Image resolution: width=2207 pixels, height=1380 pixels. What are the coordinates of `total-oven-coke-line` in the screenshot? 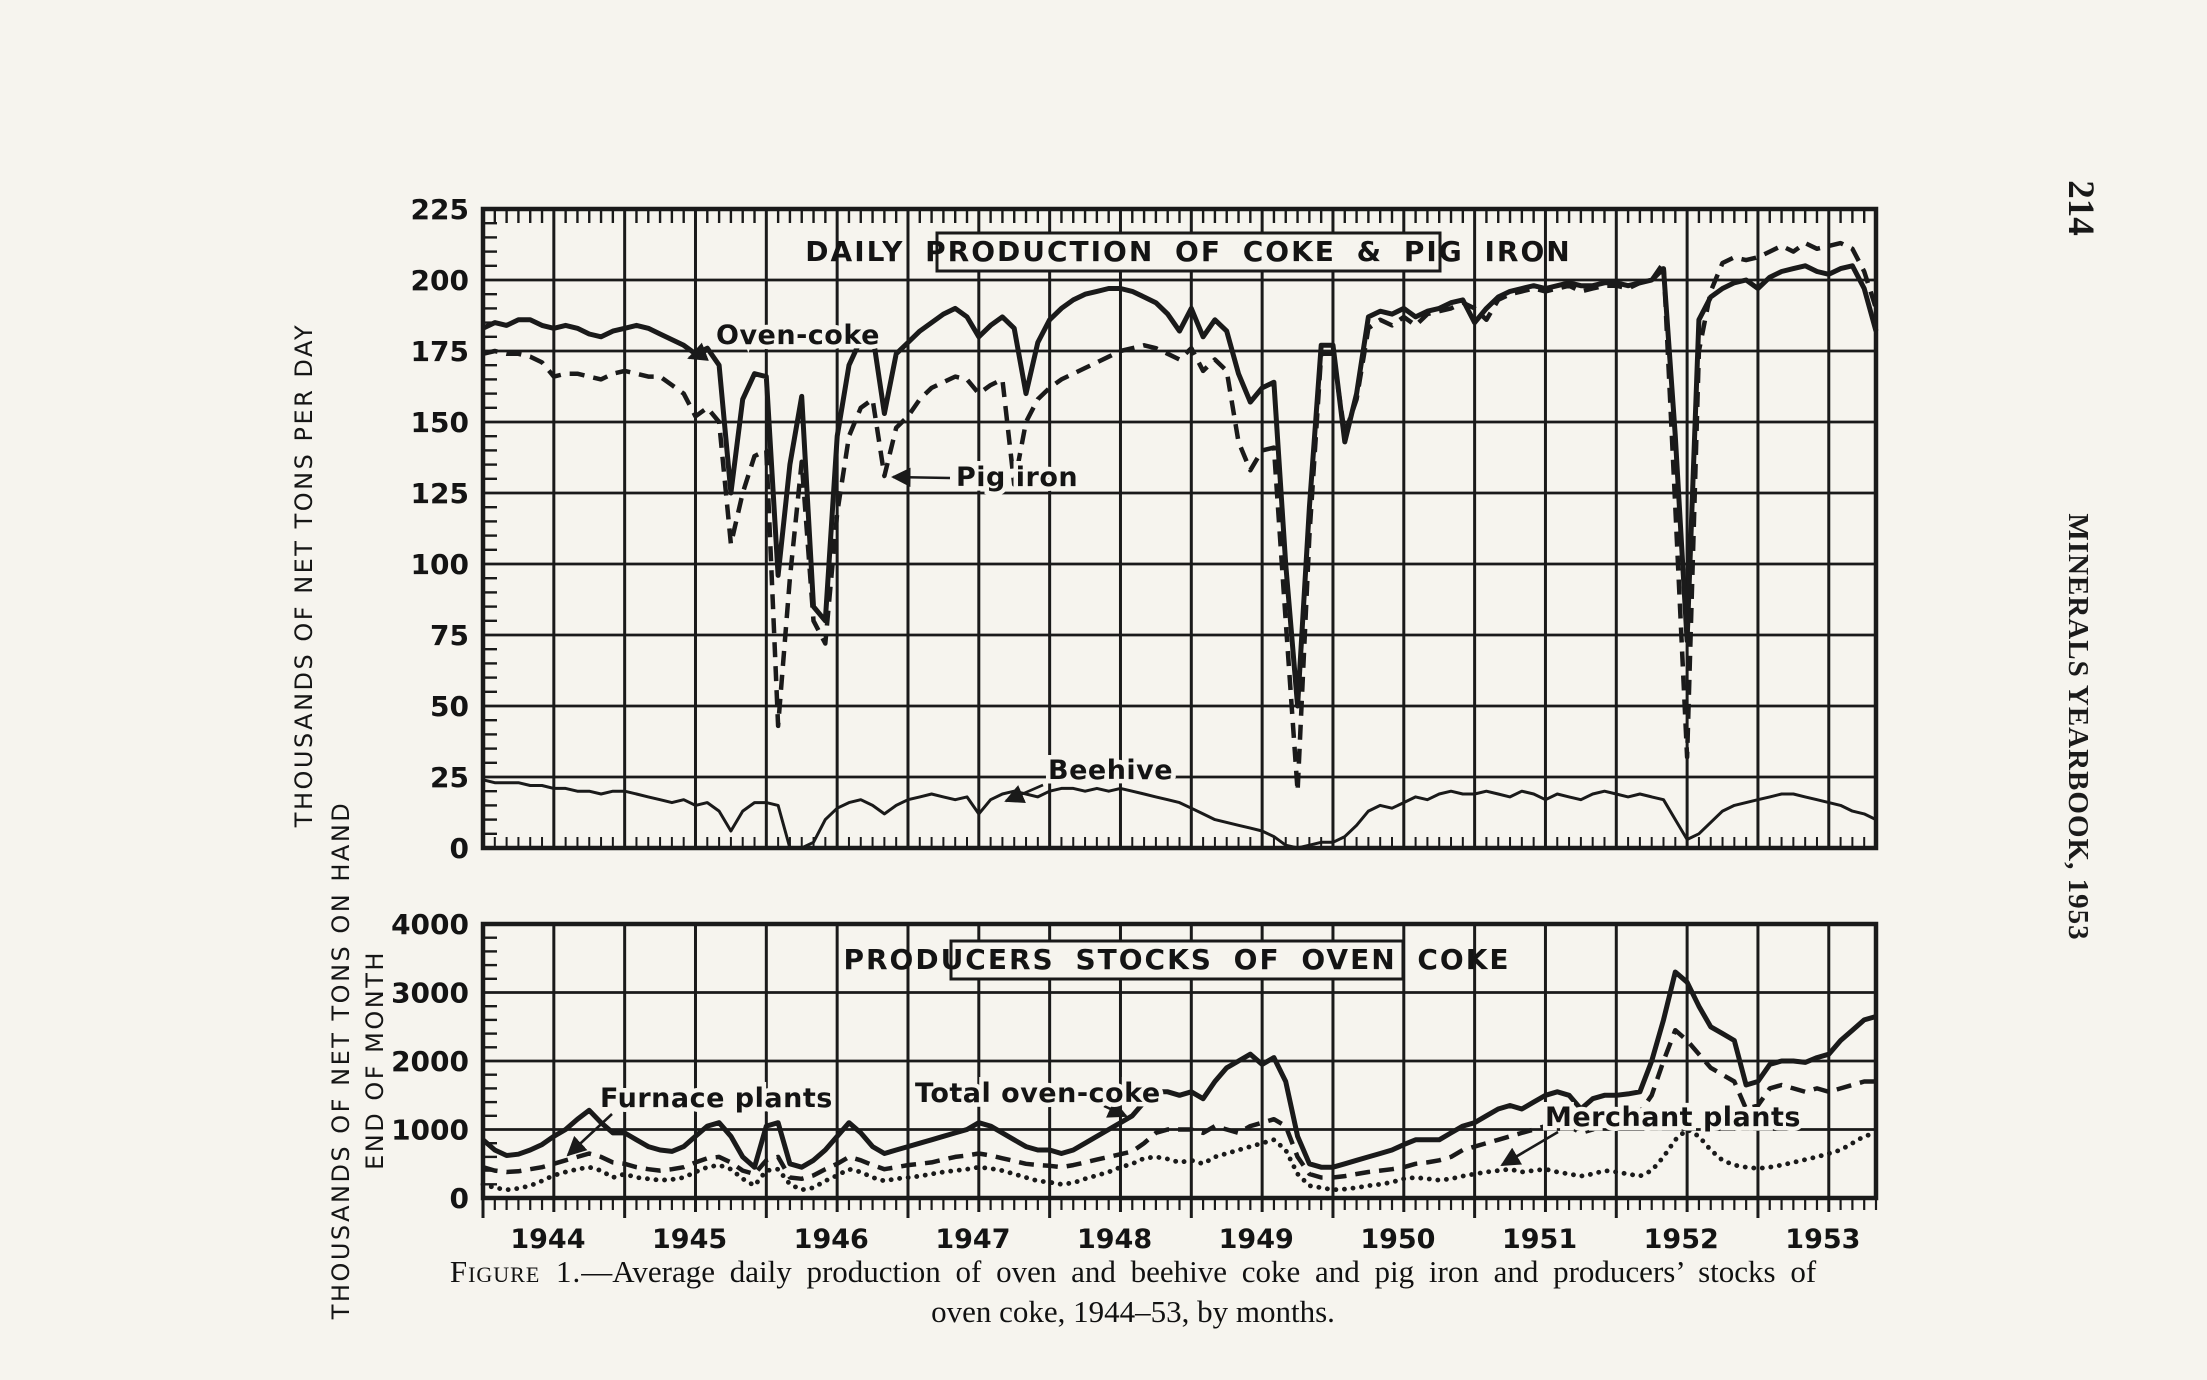 It's located at (1179, 1069).